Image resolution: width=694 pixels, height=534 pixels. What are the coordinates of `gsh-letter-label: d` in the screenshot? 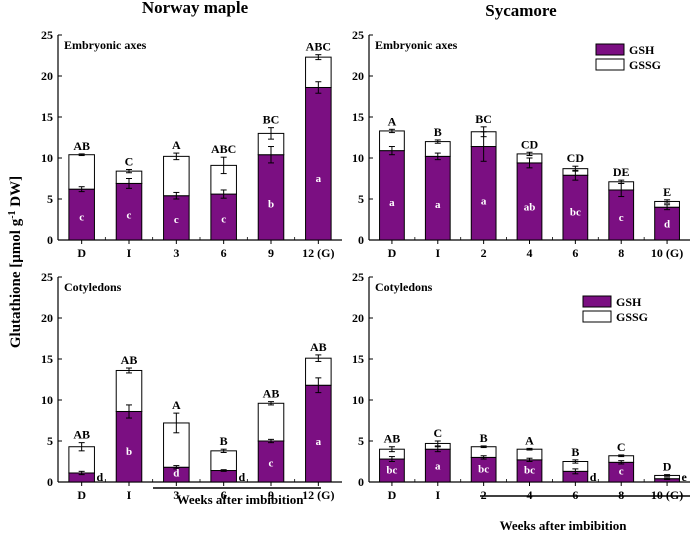 It's located at (176, 473).